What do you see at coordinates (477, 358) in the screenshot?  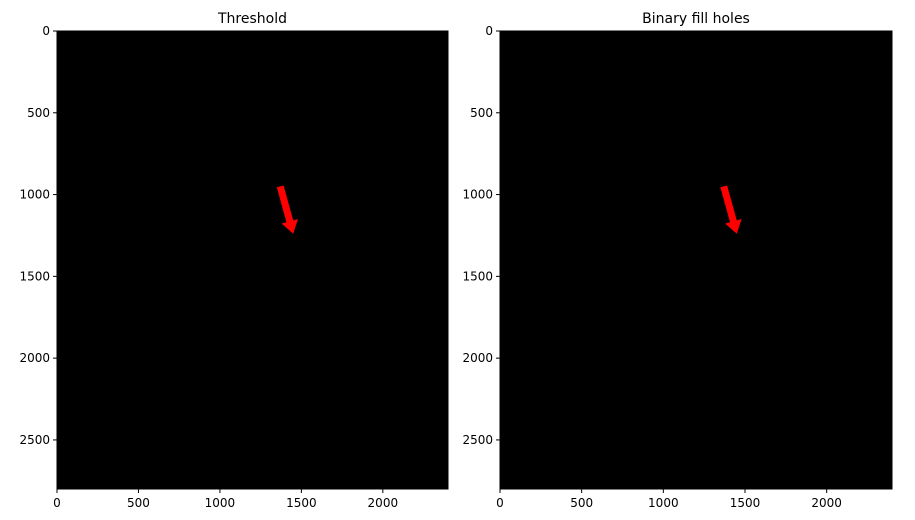 I see `binary-fill-holes-y-tick-label: 2000` at bounding box center [477, 358].